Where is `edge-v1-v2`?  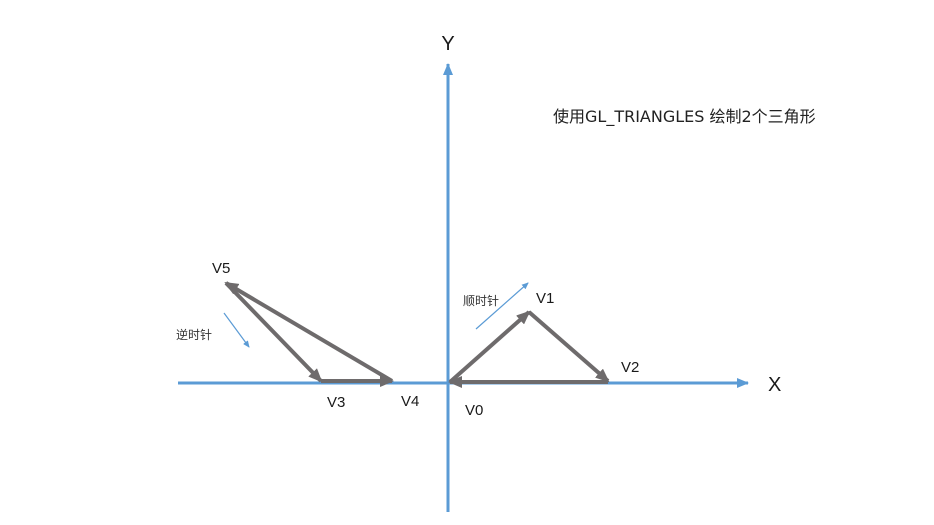
edge-v1-v2 is located at coordinates (568, 346).